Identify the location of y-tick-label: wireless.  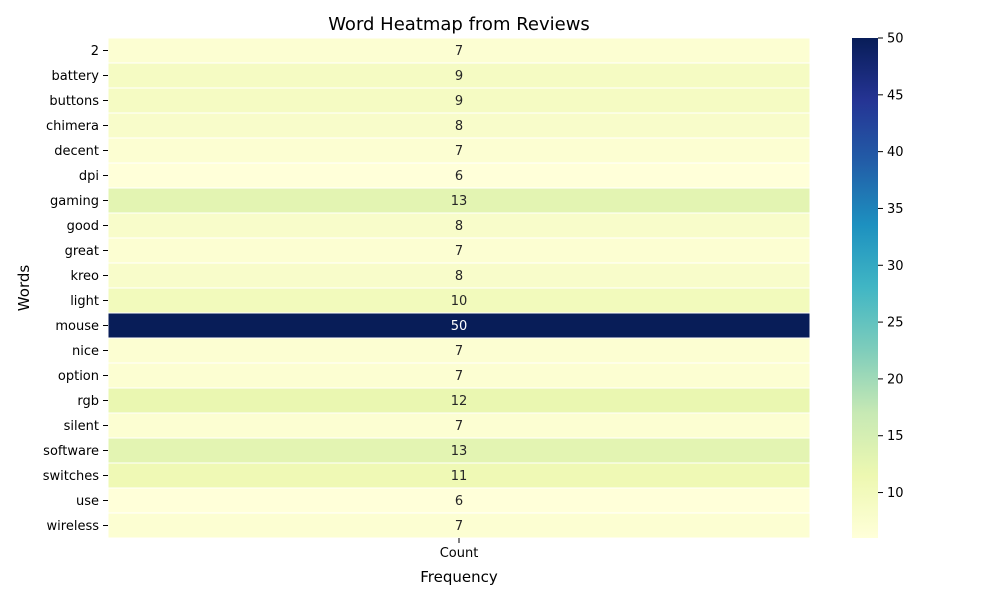
(73, 526).